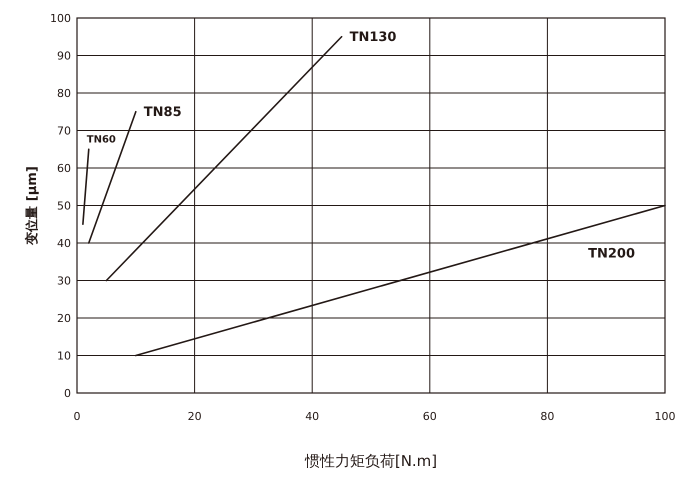 The image size is (681, 479). What do you see at coordinates (60, 18) in the screenshot?
I see `y-tick-label: 100` at bounding box center [60, 18].